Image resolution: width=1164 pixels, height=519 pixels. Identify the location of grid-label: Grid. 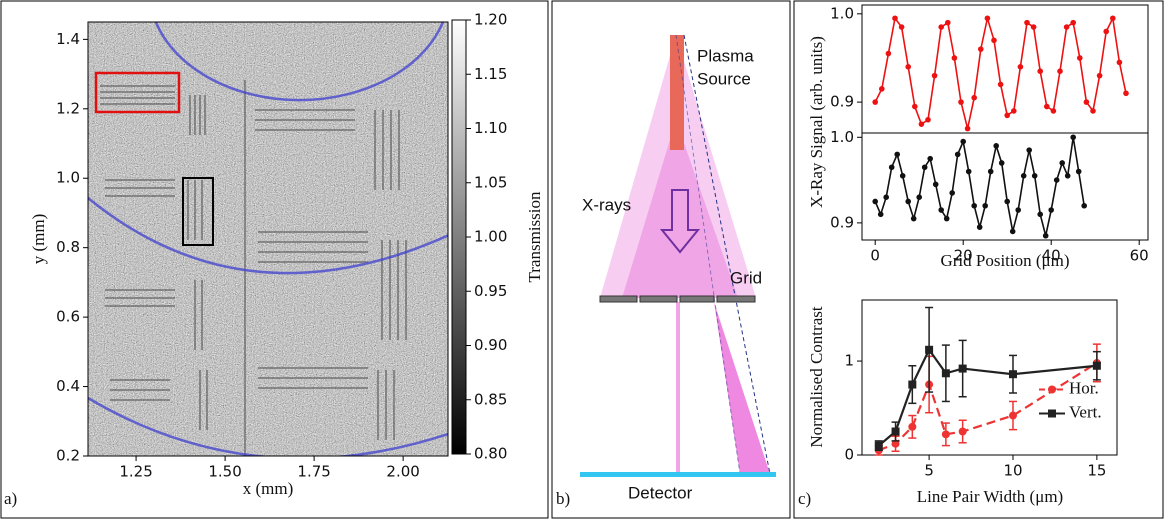
(746, 277).